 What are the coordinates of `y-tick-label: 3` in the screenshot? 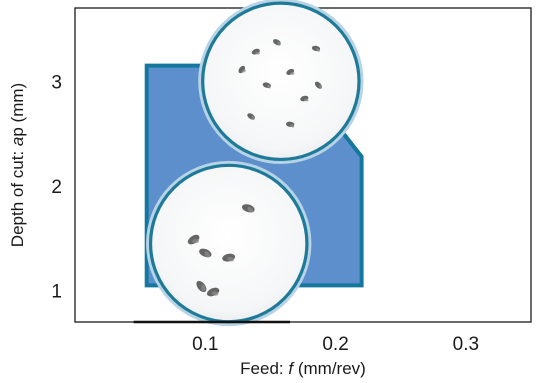 It's located at (56, 82).